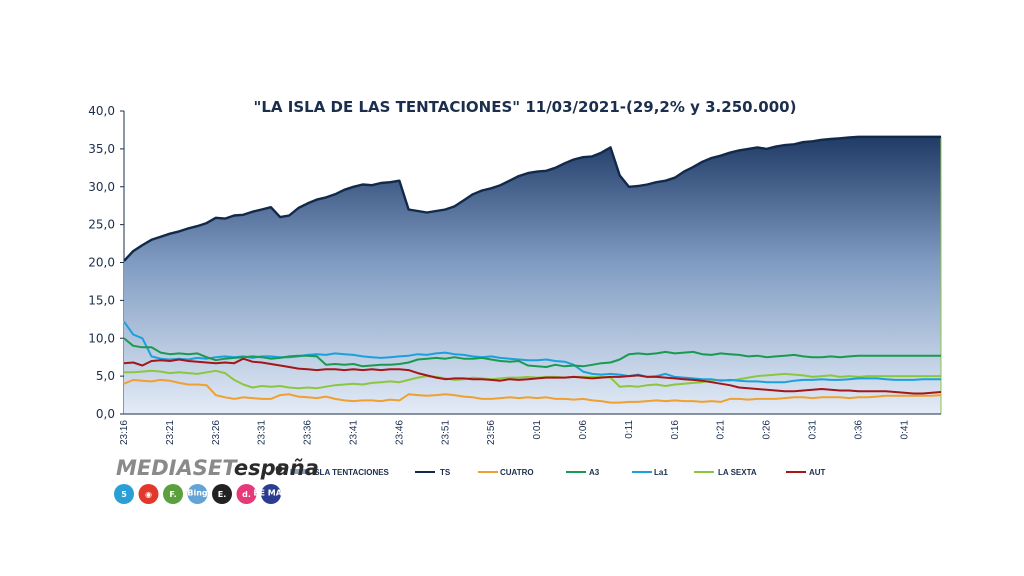 Image resolution: width=1024 pixels, height=576 pixels. What do you see at coordinates (537, 430) in the screenshot?
I see `x-tick-label: 0:01` at bounding box center [537, 430].